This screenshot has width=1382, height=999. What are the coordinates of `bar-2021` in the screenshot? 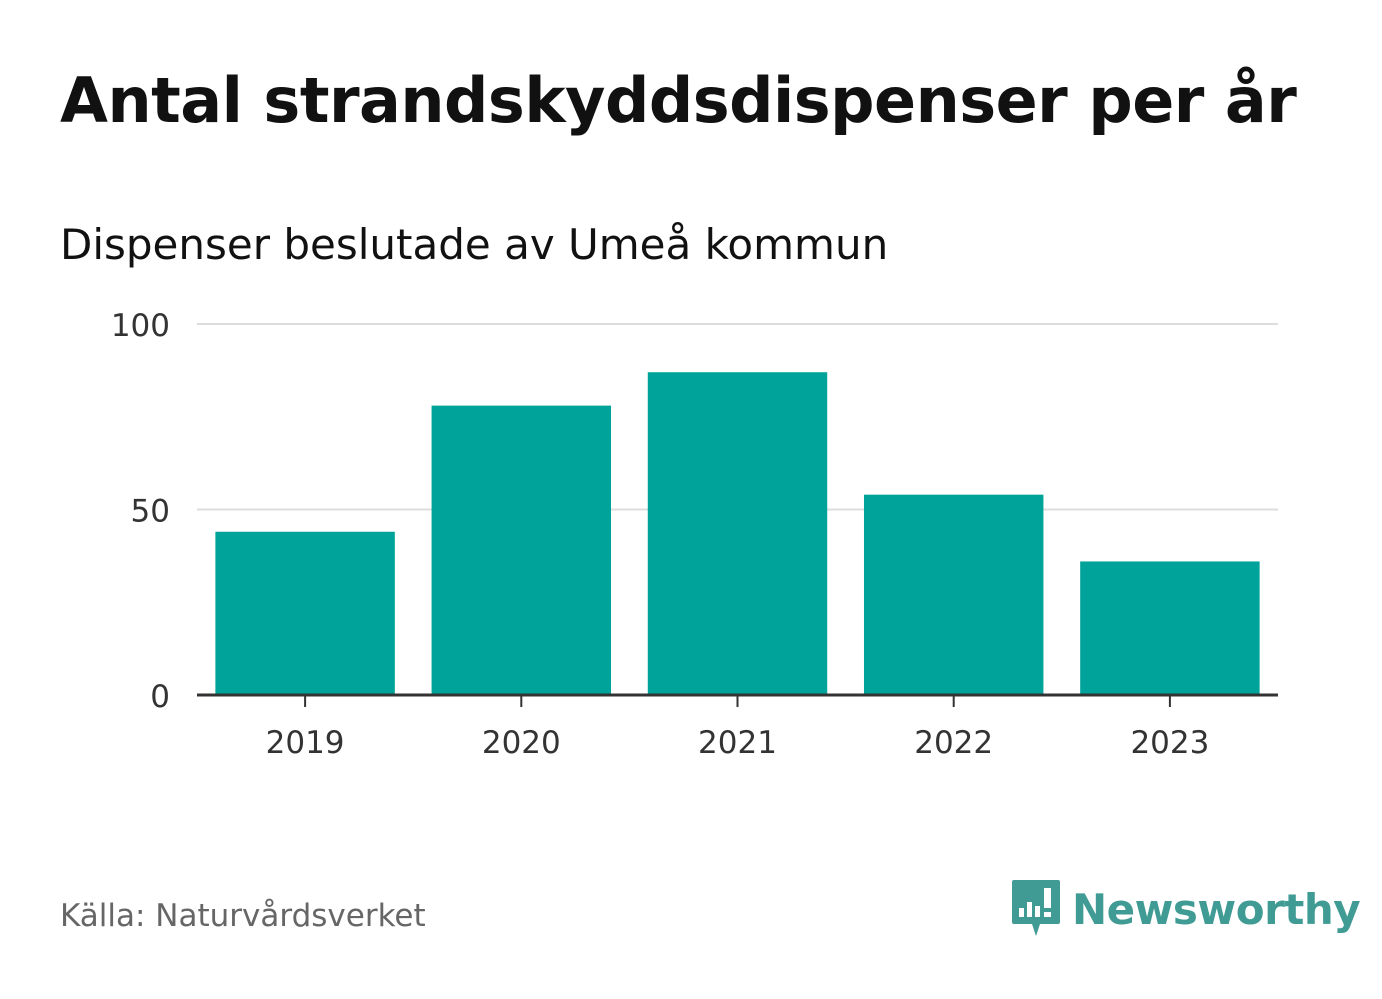 It's located at (737, 533).